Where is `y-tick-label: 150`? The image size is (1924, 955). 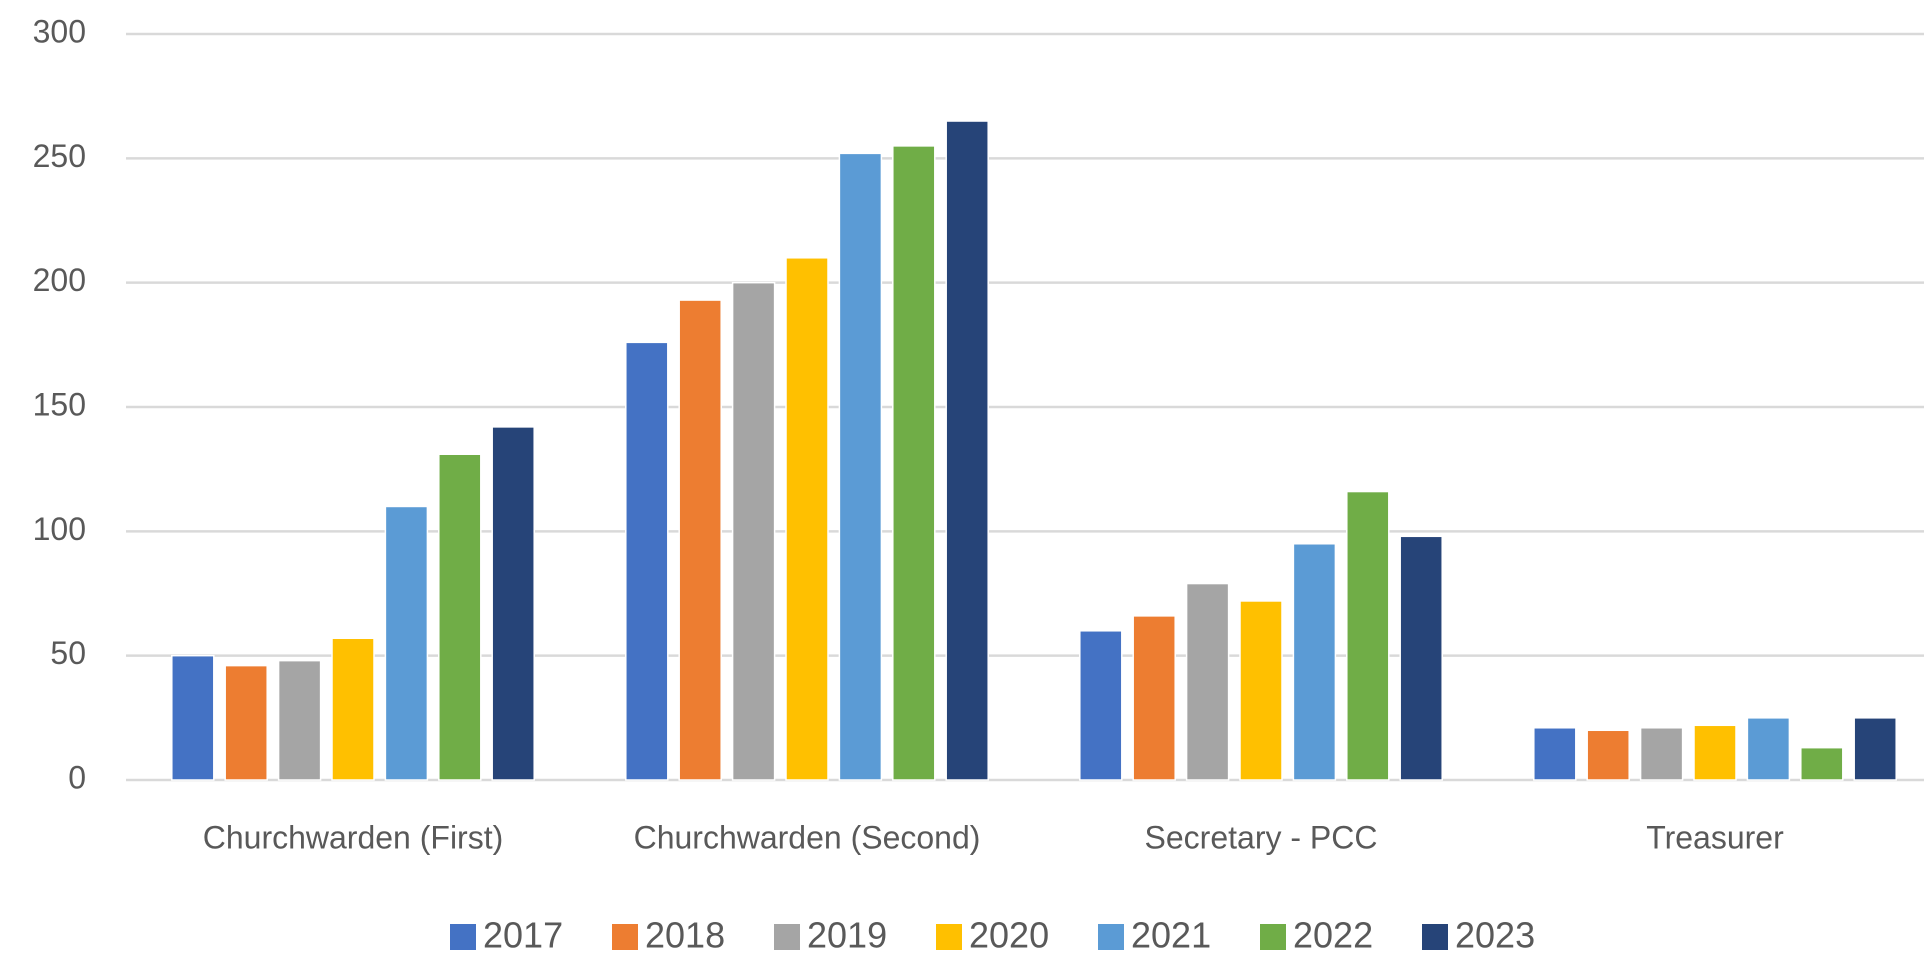 y-tick-label: 150 is located at coordinates (59, 404).